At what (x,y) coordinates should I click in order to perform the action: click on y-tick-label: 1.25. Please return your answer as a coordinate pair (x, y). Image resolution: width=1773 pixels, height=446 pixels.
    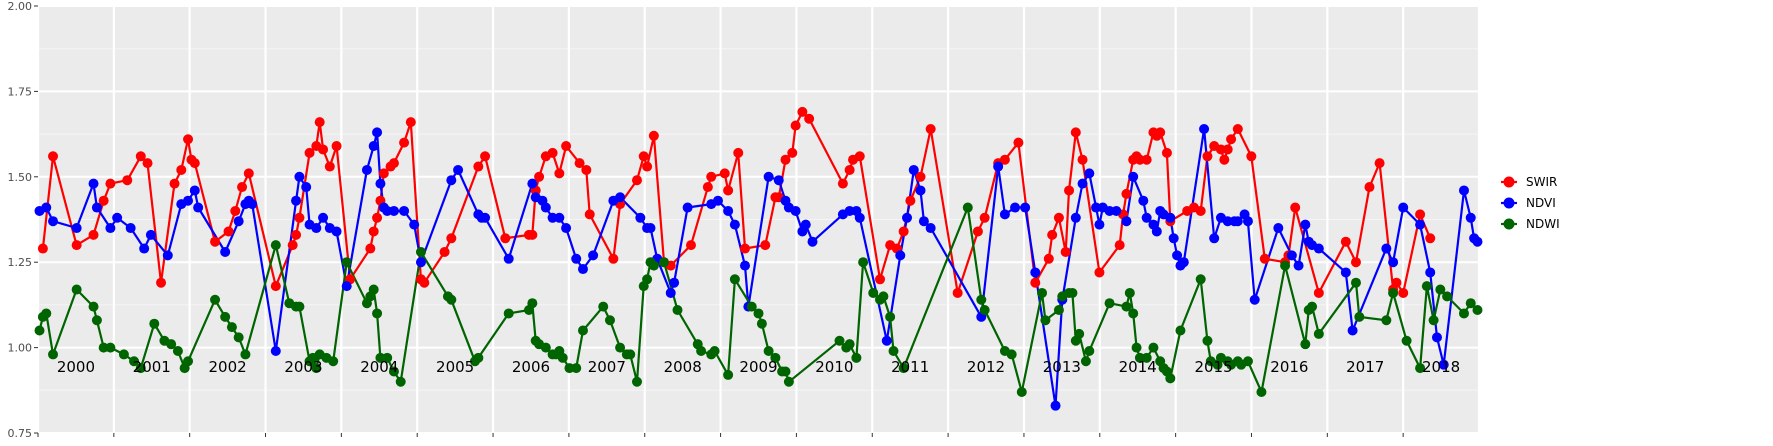
    Looking at the image, I should click on (20, 262).